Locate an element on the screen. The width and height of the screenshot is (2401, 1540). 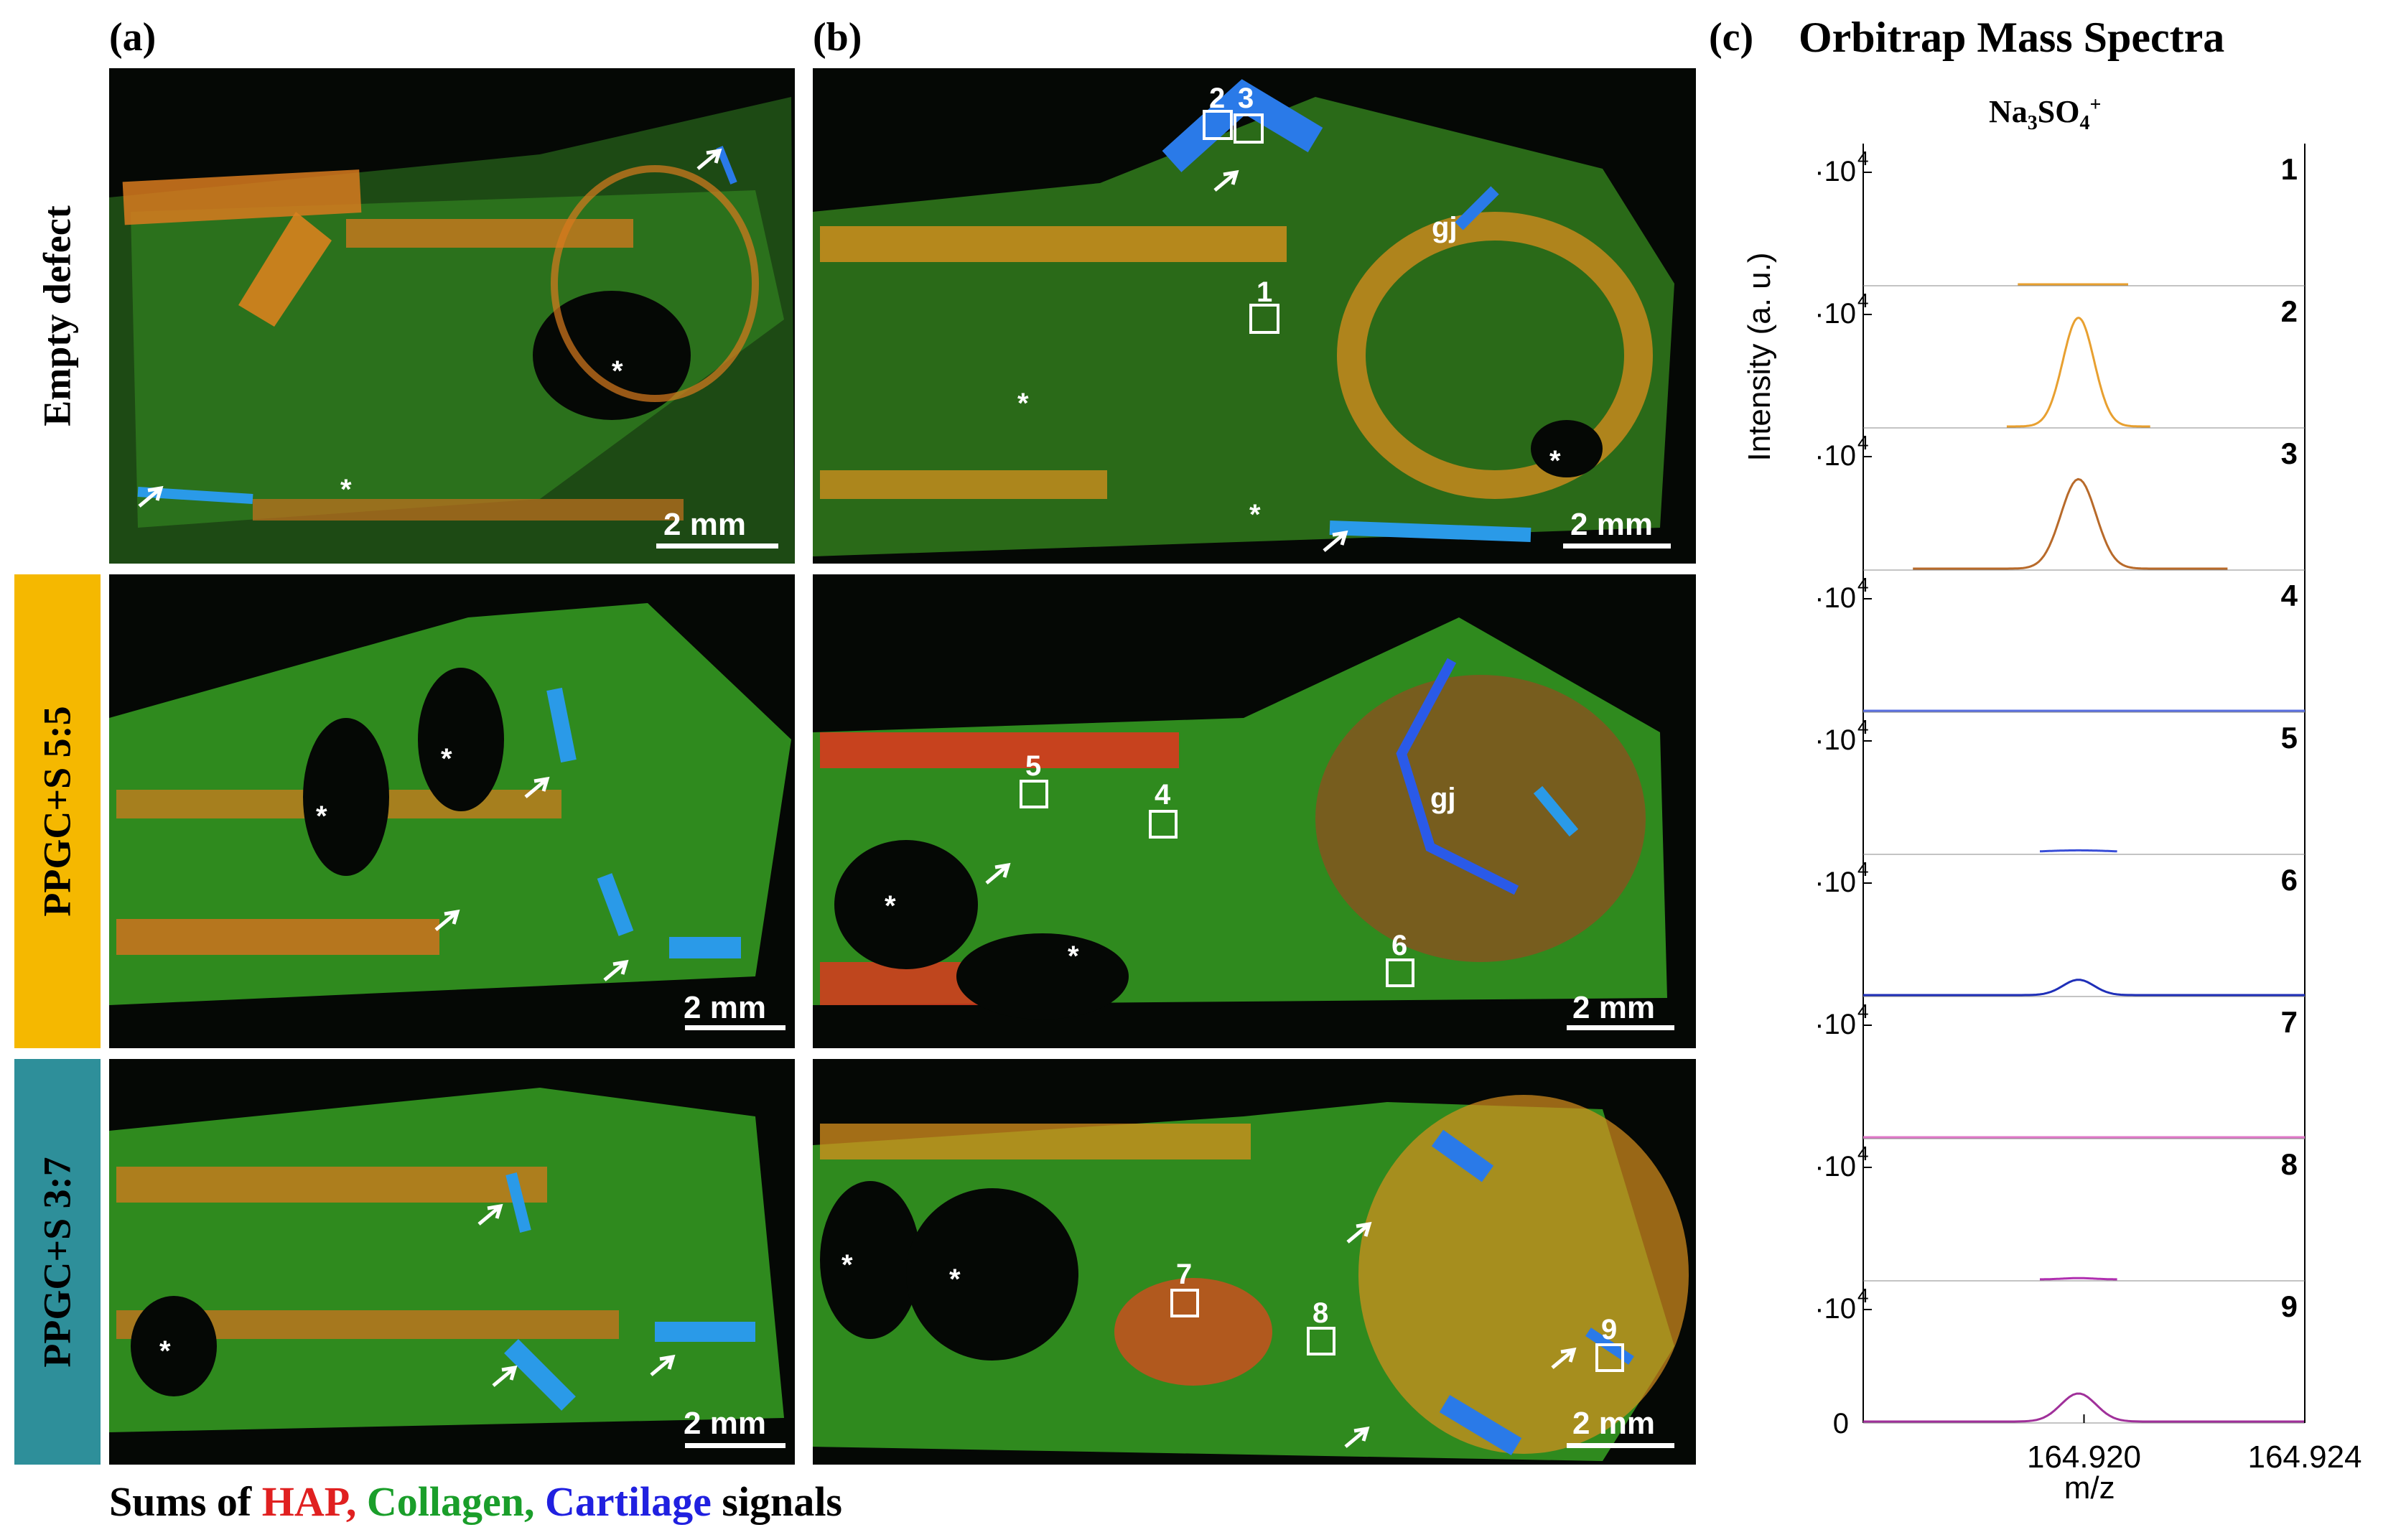
series-number-7: 7 is located at coordinates (2289, 1022).